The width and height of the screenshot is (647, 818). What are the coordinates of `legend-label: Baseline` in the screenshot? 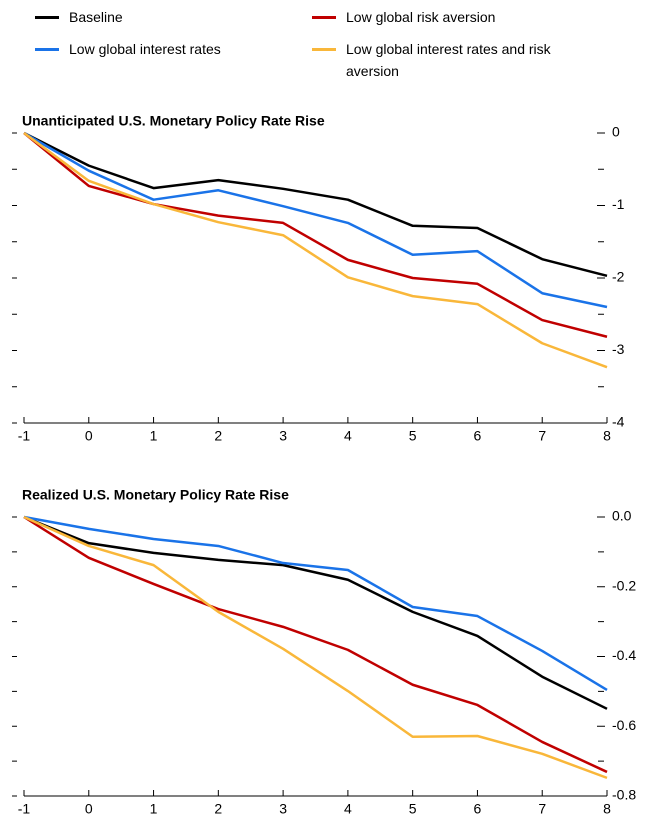 It's located at (96, 17).